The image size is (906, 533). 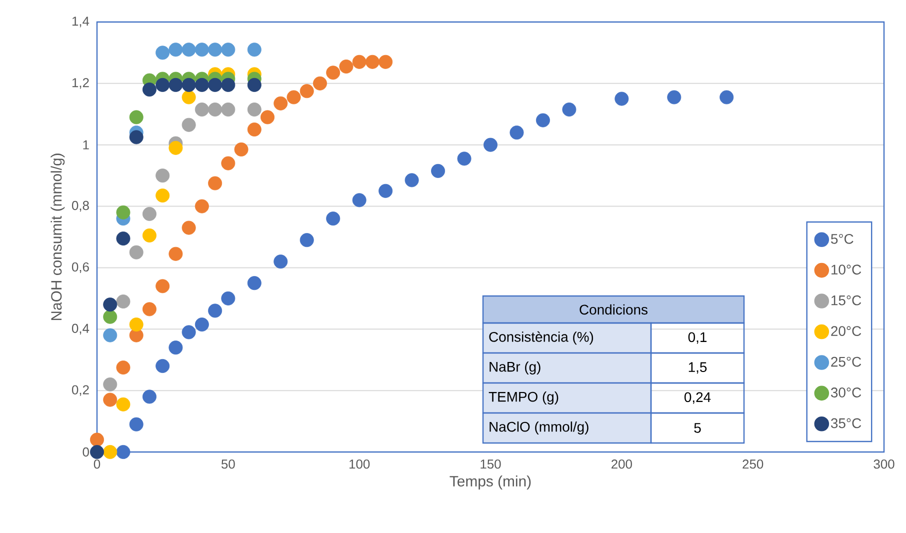 I want to click on x-tick-label: 50, so click(x=228, y=464).